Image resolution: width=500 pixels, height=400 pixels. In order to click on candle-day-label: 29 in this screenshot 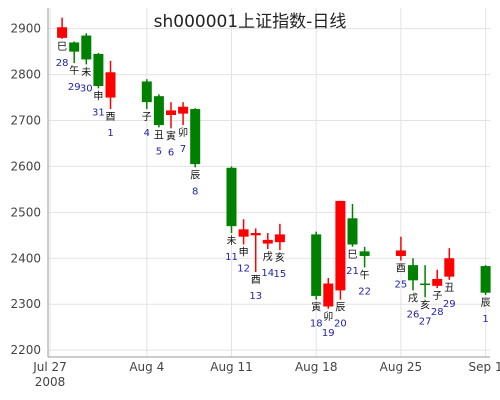, I will do `click(74, 87)`.